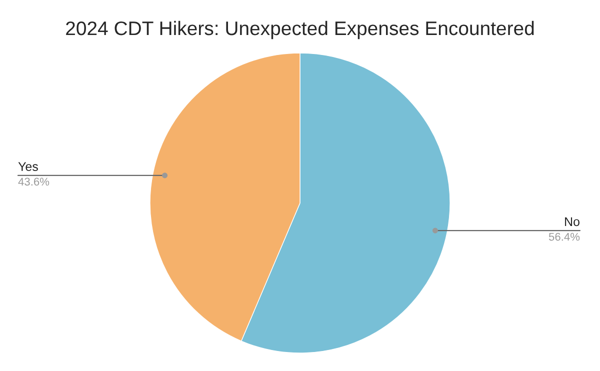  I want to click on slice-label: No, so click(572, 221).